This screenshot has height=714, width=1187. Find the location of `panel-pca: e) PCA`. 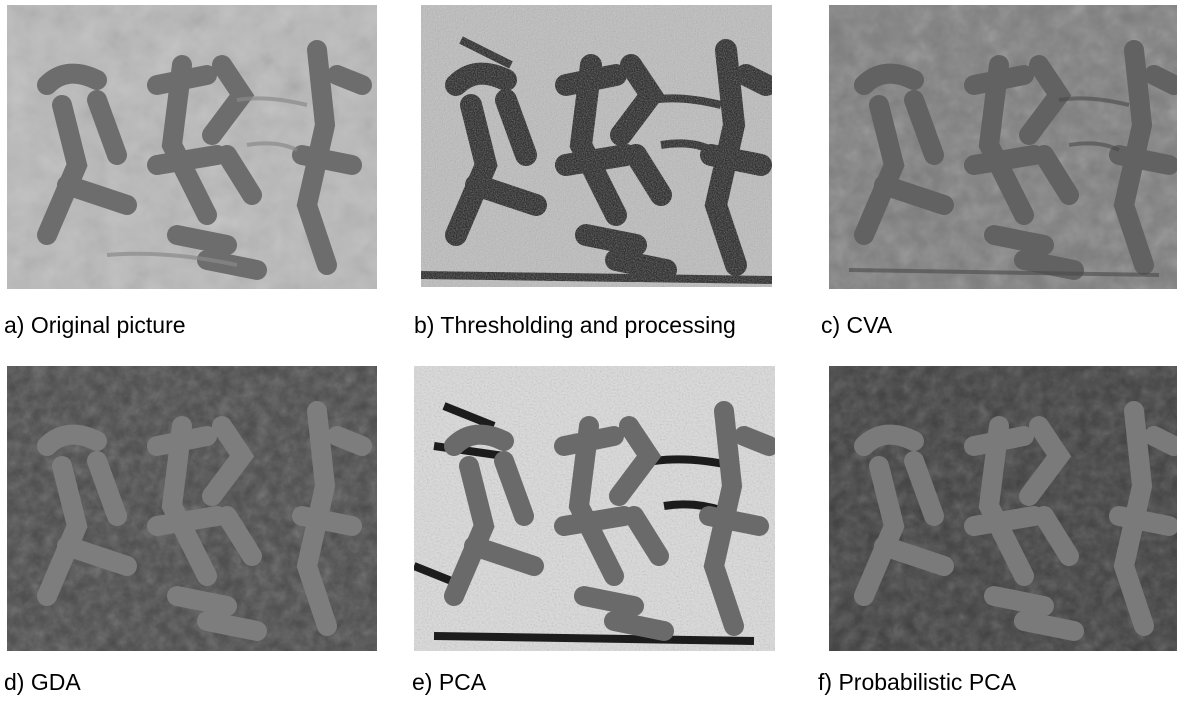

panel-pca: e) PCA is located at coordinates (593, 530).